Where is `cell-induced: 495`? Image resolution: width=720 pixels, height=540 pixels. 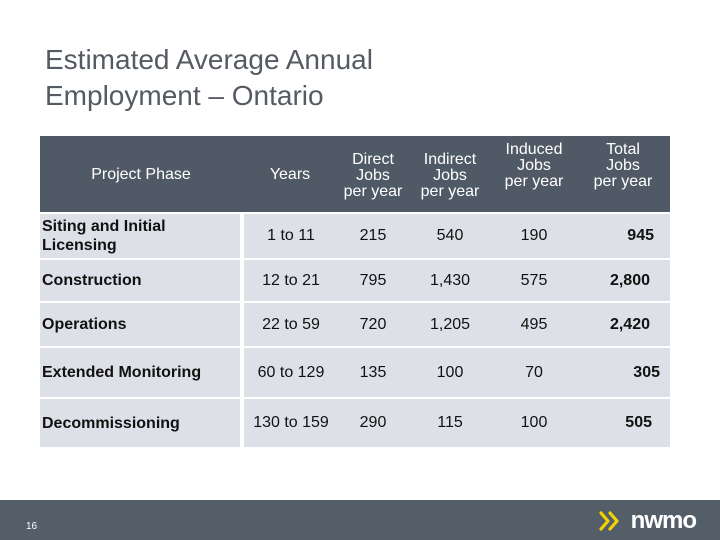 cell-induced: 495 is located at coordinates (534, 324).